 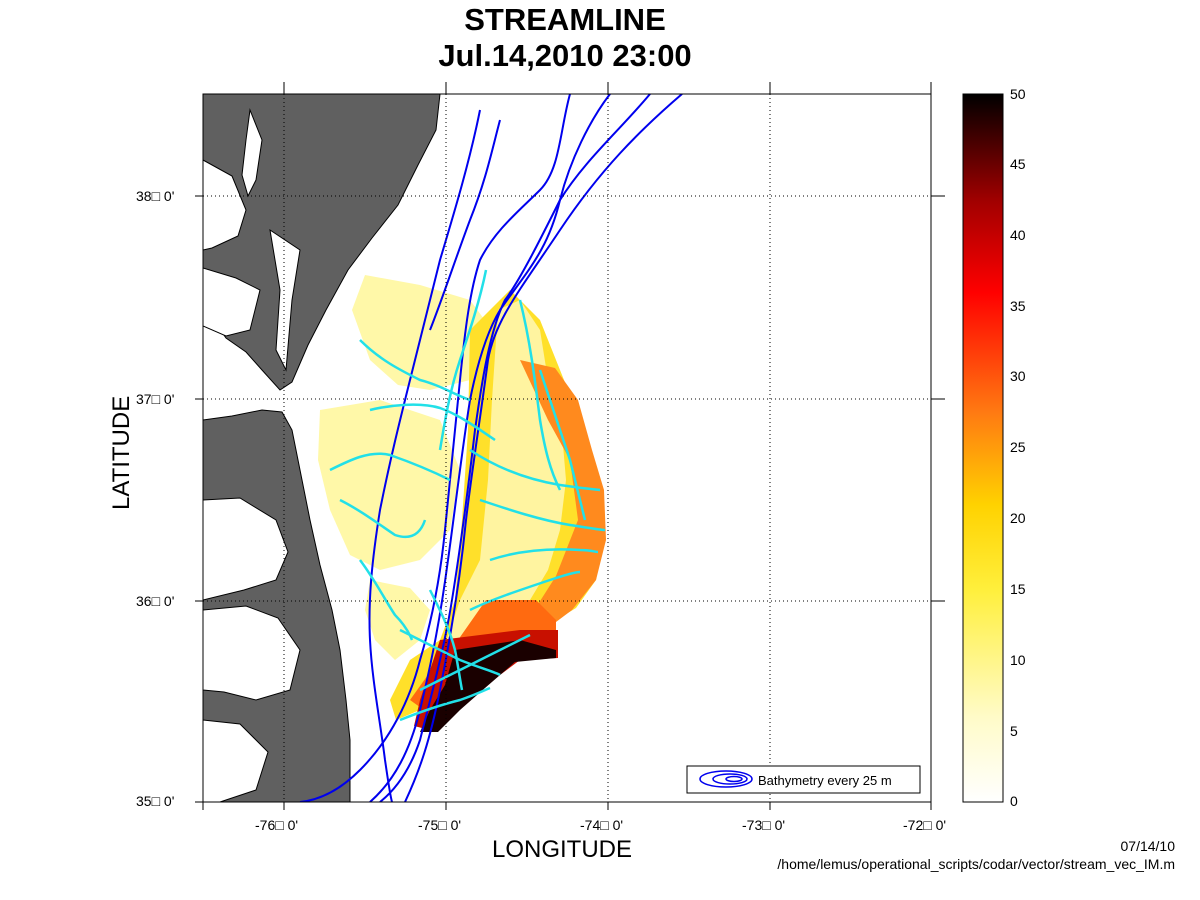 I want to click on colorbar-tick-label: 20, so click(x=1018, y=518).